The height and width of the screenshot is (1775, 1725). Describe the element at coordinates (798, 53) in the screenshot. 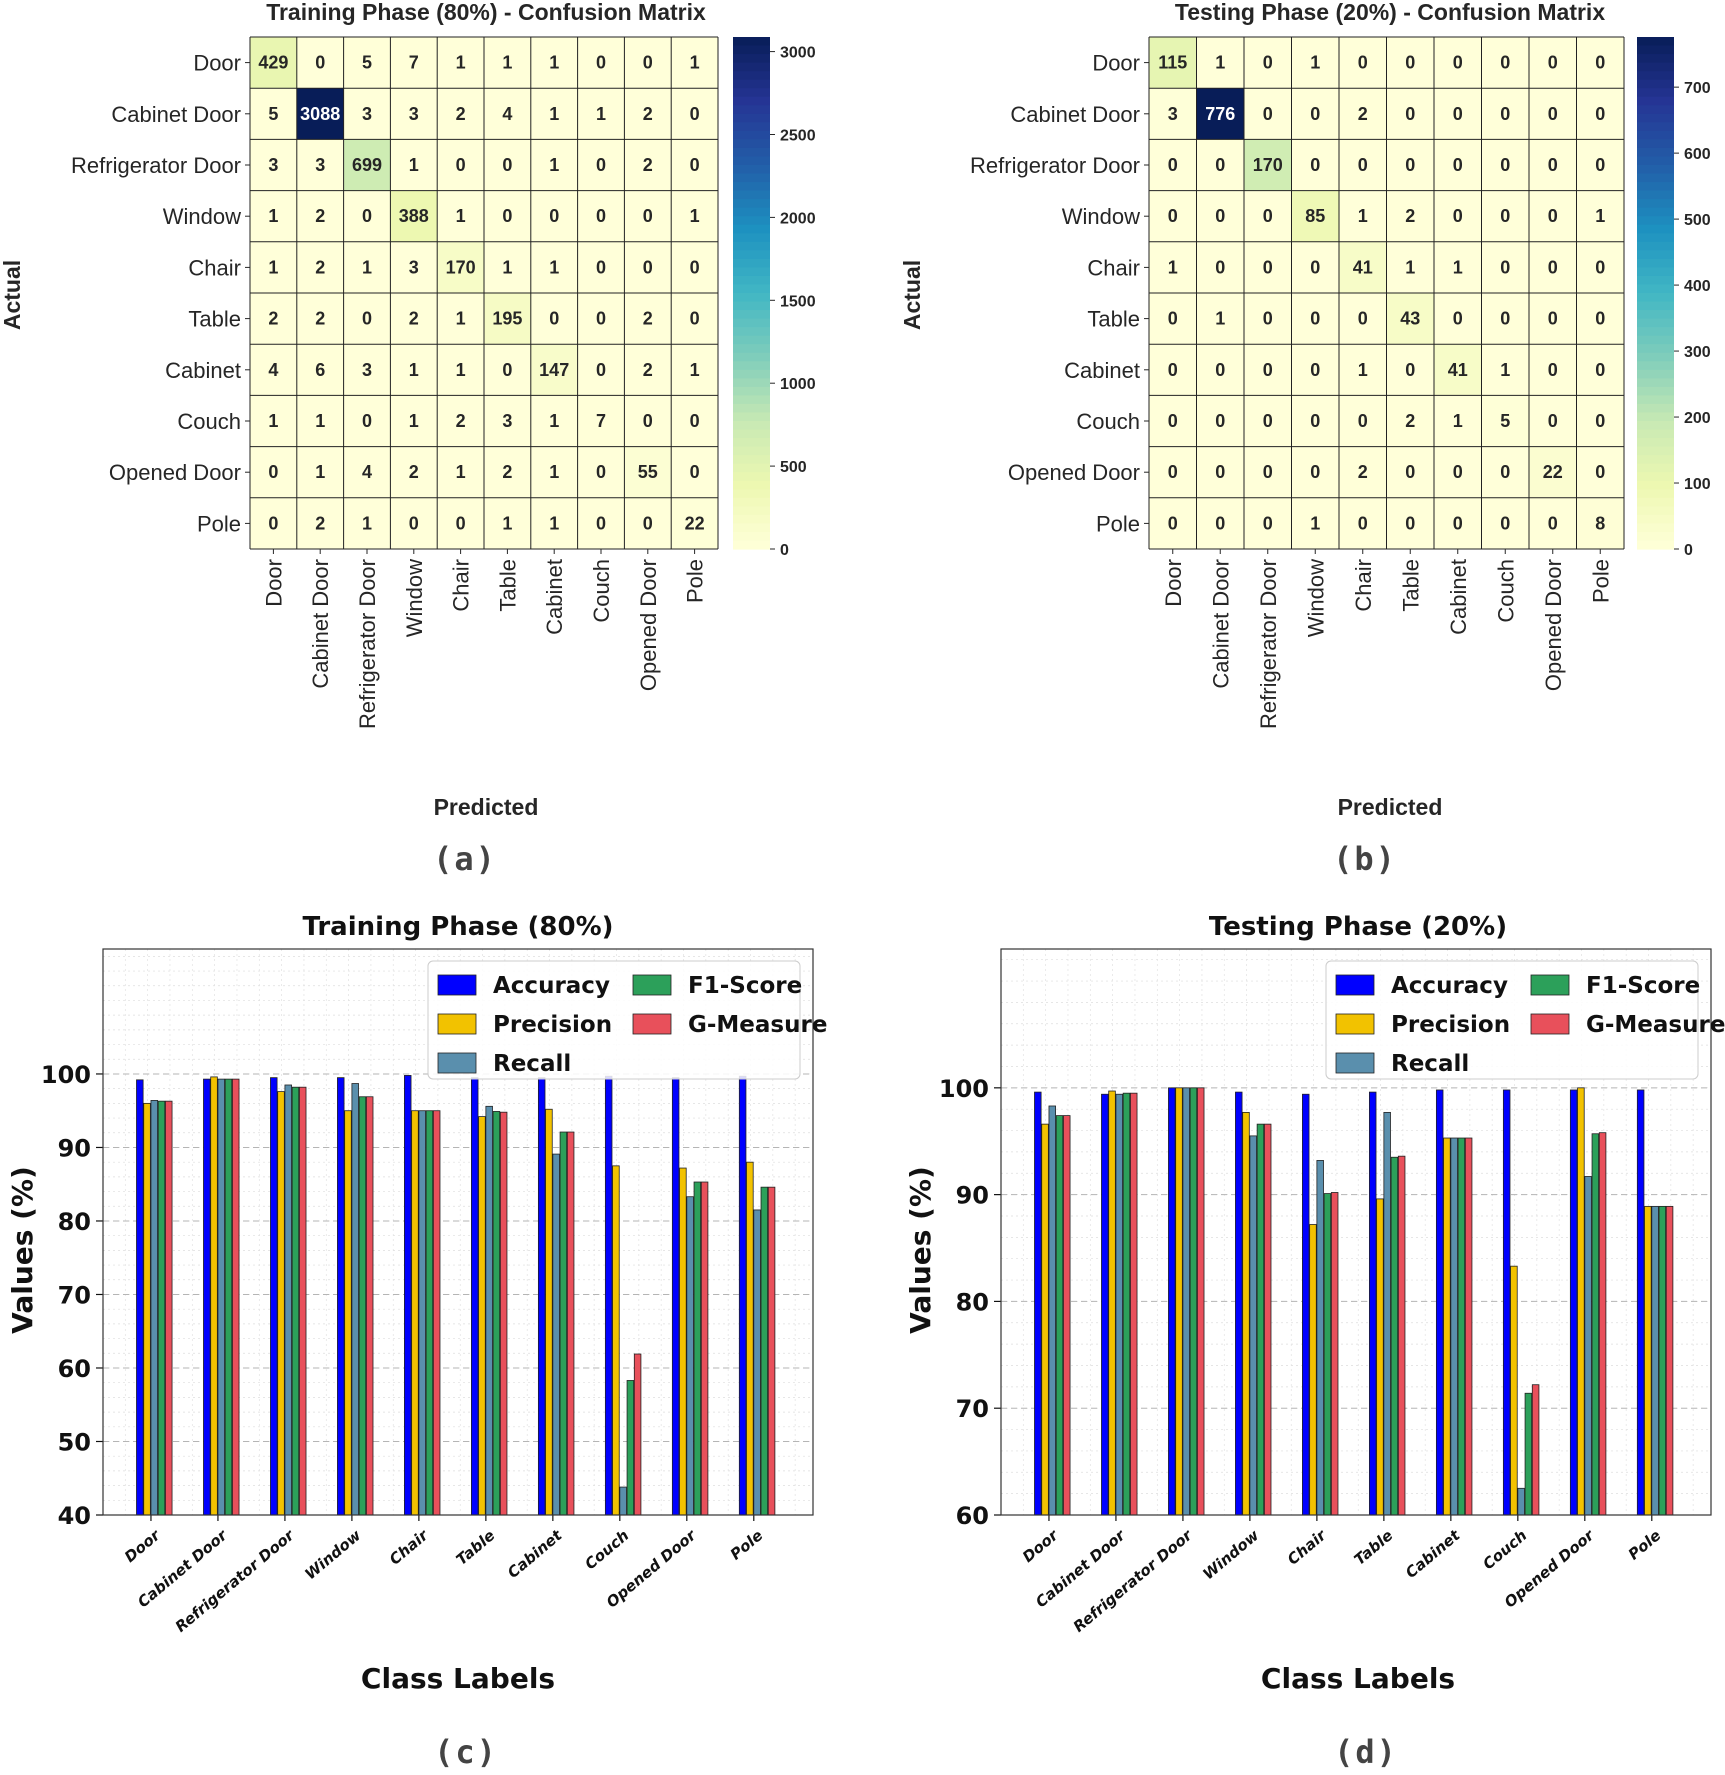

I see `colorbar-tick-label: 3000` at that location.